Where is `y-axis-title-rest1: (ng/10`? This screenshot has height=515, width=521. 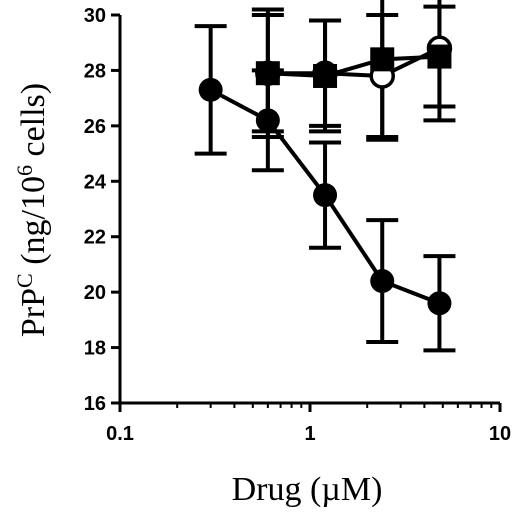
y-axis-title-rest1: (ng/10 is located at coordinates (33, 224).